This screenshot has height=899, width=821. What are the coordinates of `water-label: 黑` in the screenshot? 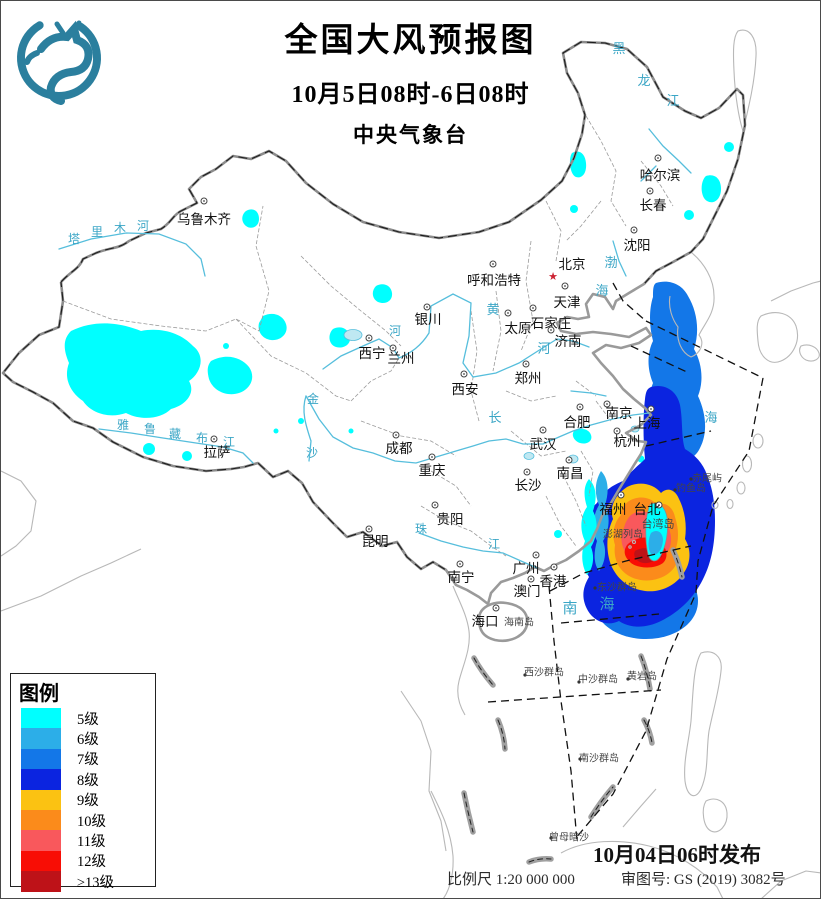 It's located at (618, 48).